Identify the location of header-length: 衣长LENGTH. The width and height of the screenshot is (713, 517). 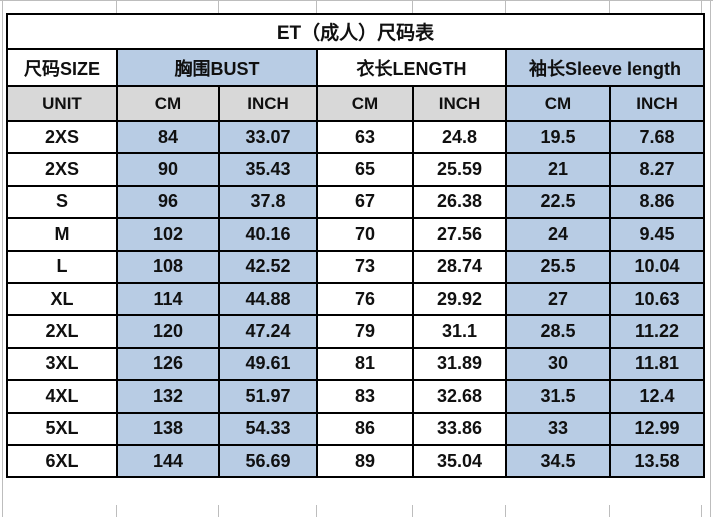
(411, 67).